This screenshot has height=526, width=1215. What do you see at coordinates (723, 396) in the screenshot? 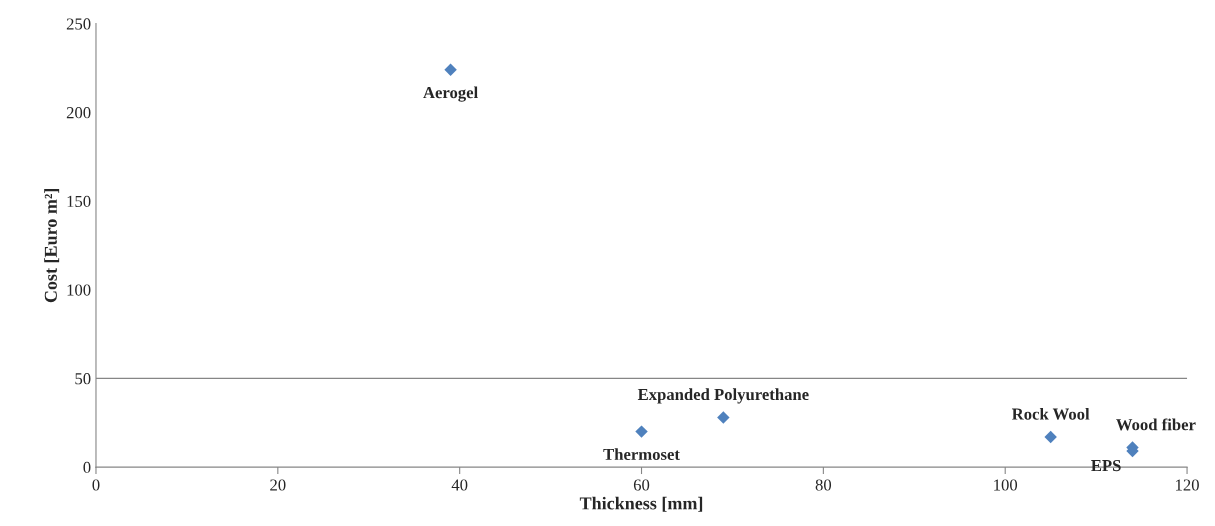
I see `annotation: Expanded Polyurethane` at bounding box center [723, 396].